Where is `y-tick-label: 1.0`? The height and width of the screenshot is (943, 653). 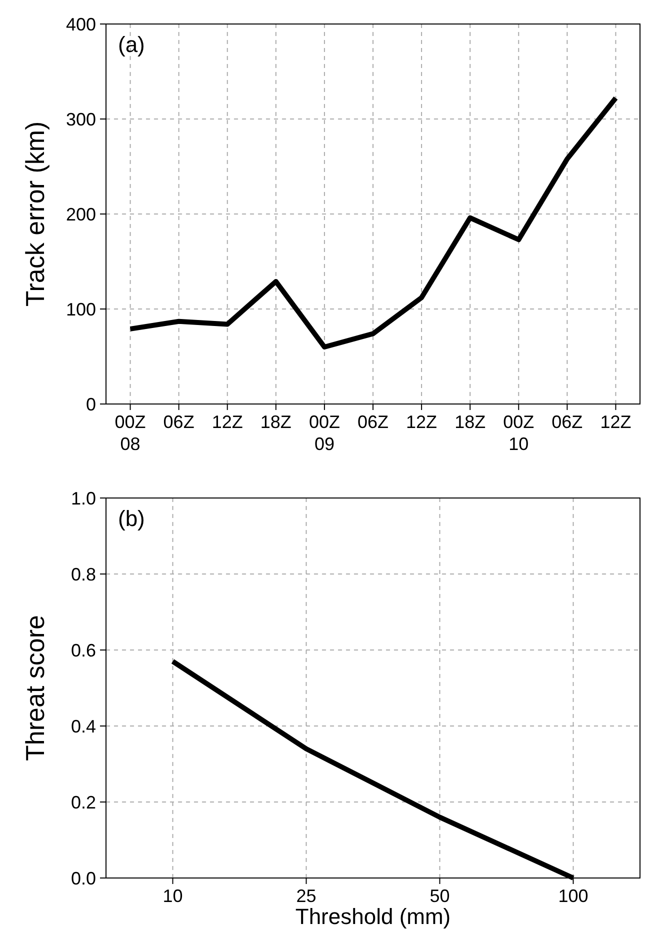
y-tick-label: 1.0 is located at coordinates (83, 498).